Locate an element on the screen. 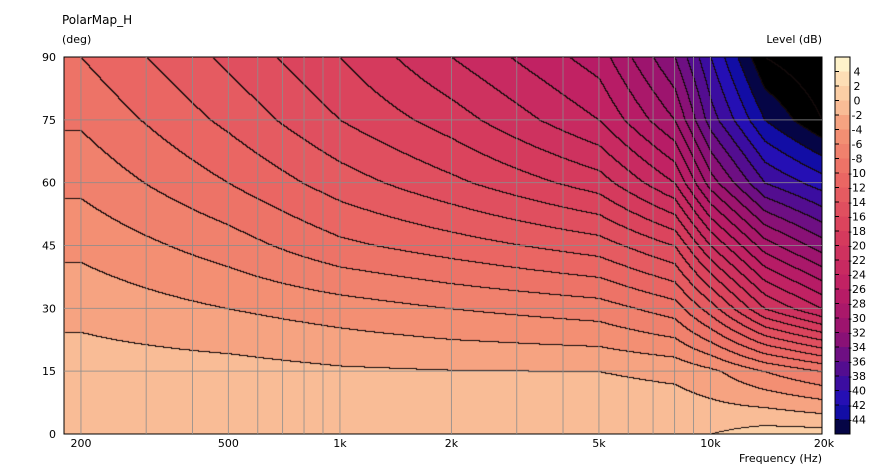 This screenshot has height=469, width=892. y-tick-label: 90 is located at coordinates (49, 57).